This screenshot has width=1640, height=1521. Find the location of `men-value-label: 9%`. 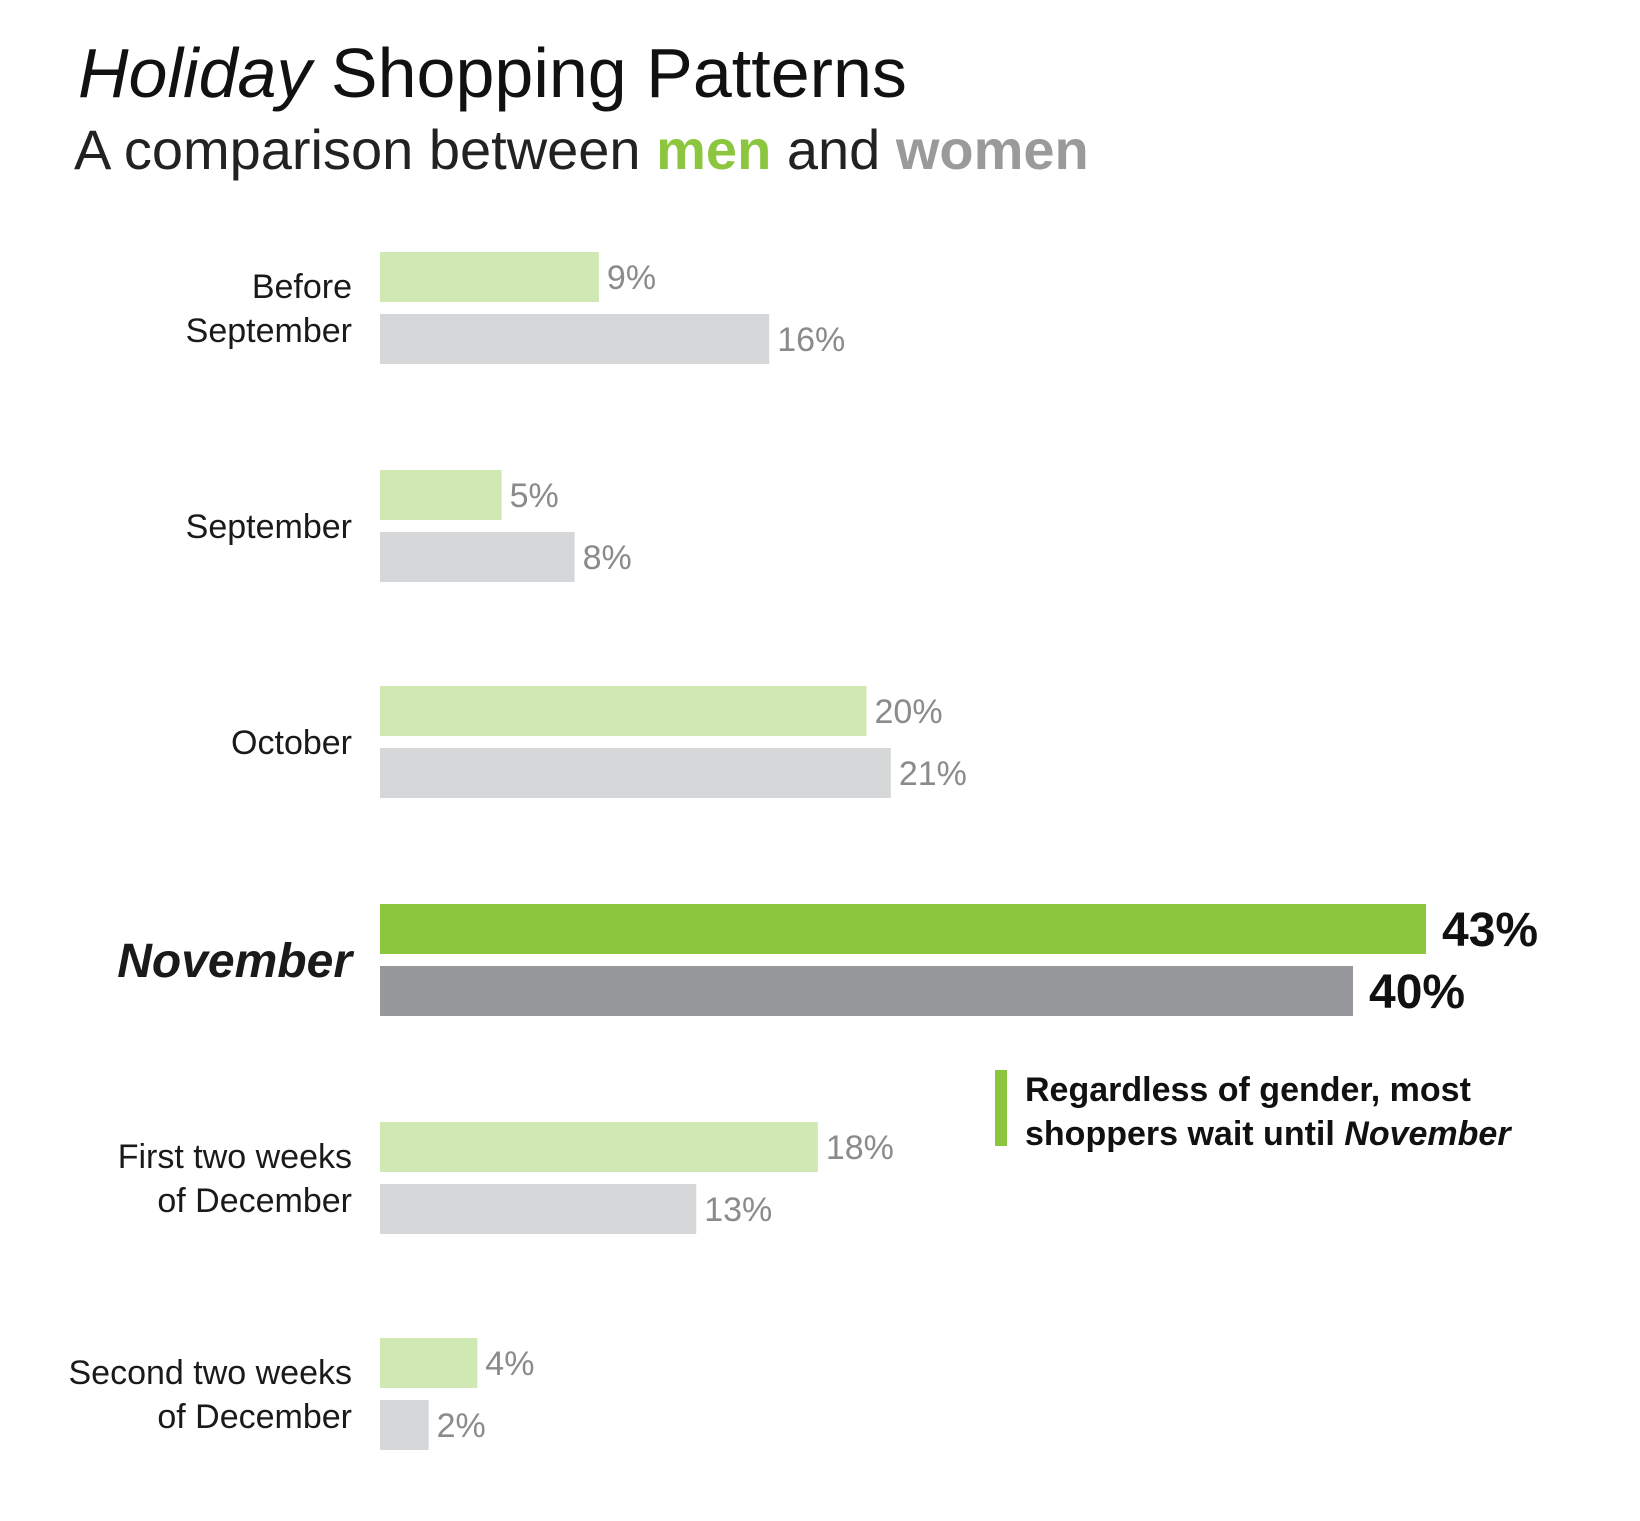

men-value-label: 9% is located at coordinates (631, 278).